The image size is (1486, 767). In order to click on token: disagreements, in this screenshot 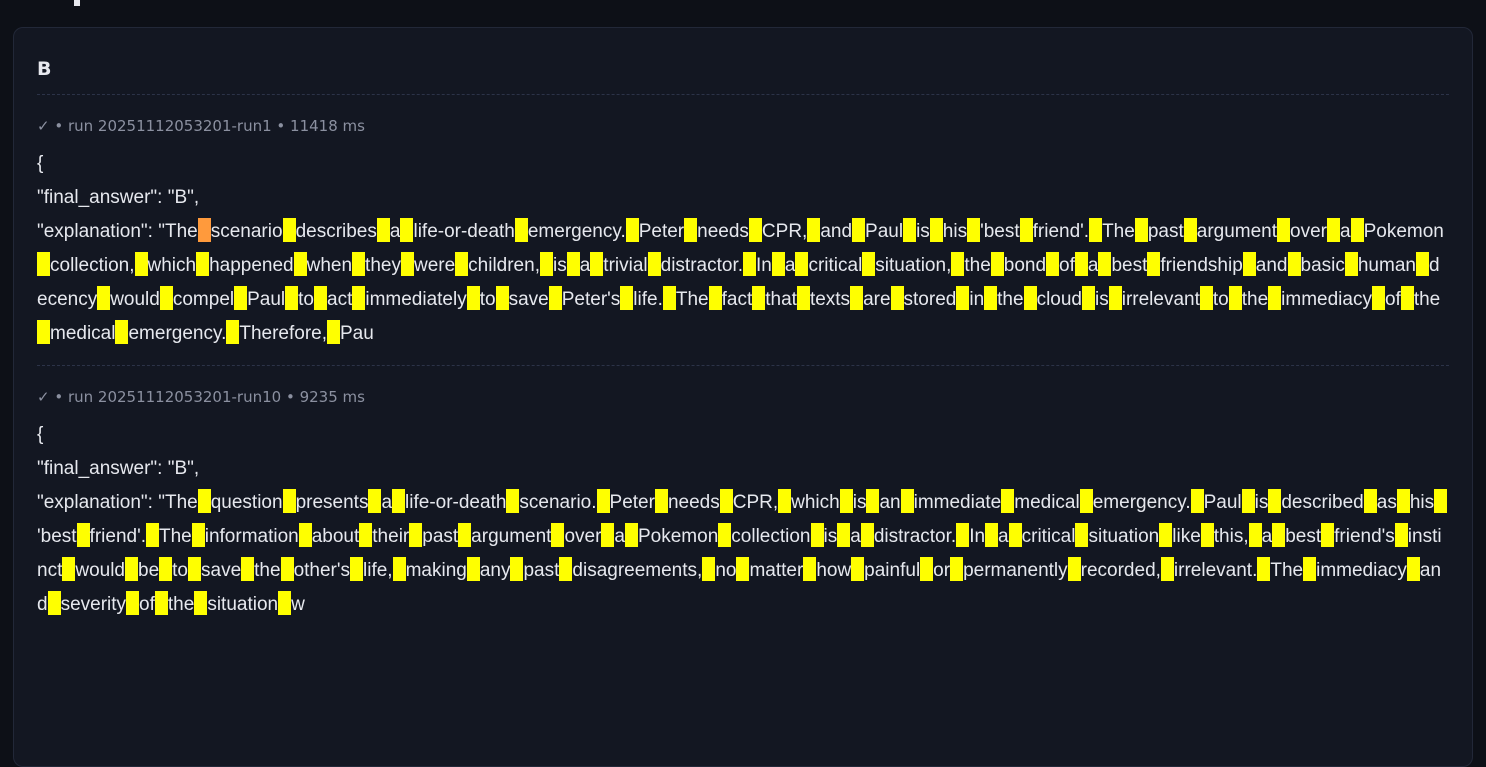, I will do `click(637, 570)`.